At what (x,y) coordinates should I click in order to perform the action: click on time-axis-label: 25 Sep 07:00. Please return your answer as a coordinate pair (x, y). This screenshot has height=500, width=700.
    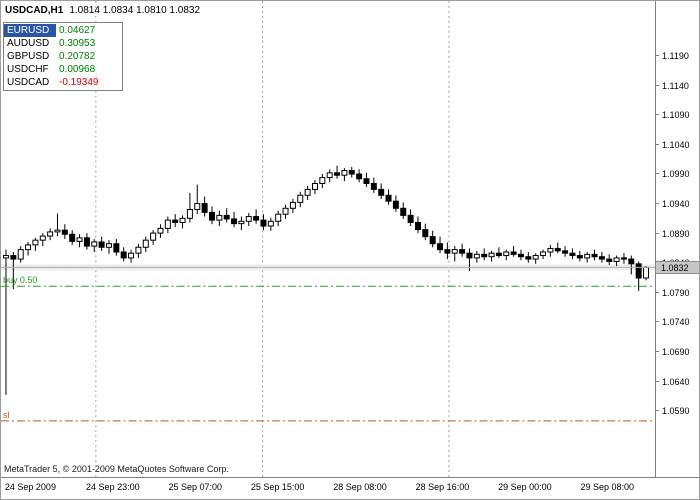
    Looking at the image, I should click on (195, 487).